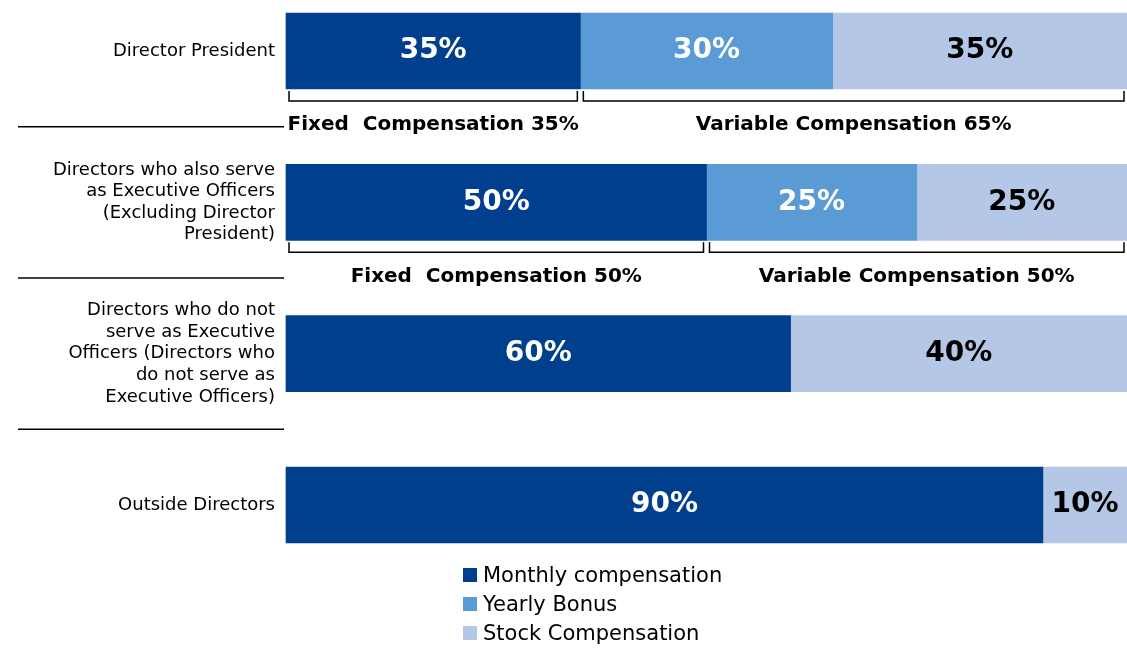 This screenshot has height=651, width=1127. What do you see at coordinates (196, 503) in the screenshot?
I see `y-tick-label: Outside Directors` at bounding box center [196, 503].